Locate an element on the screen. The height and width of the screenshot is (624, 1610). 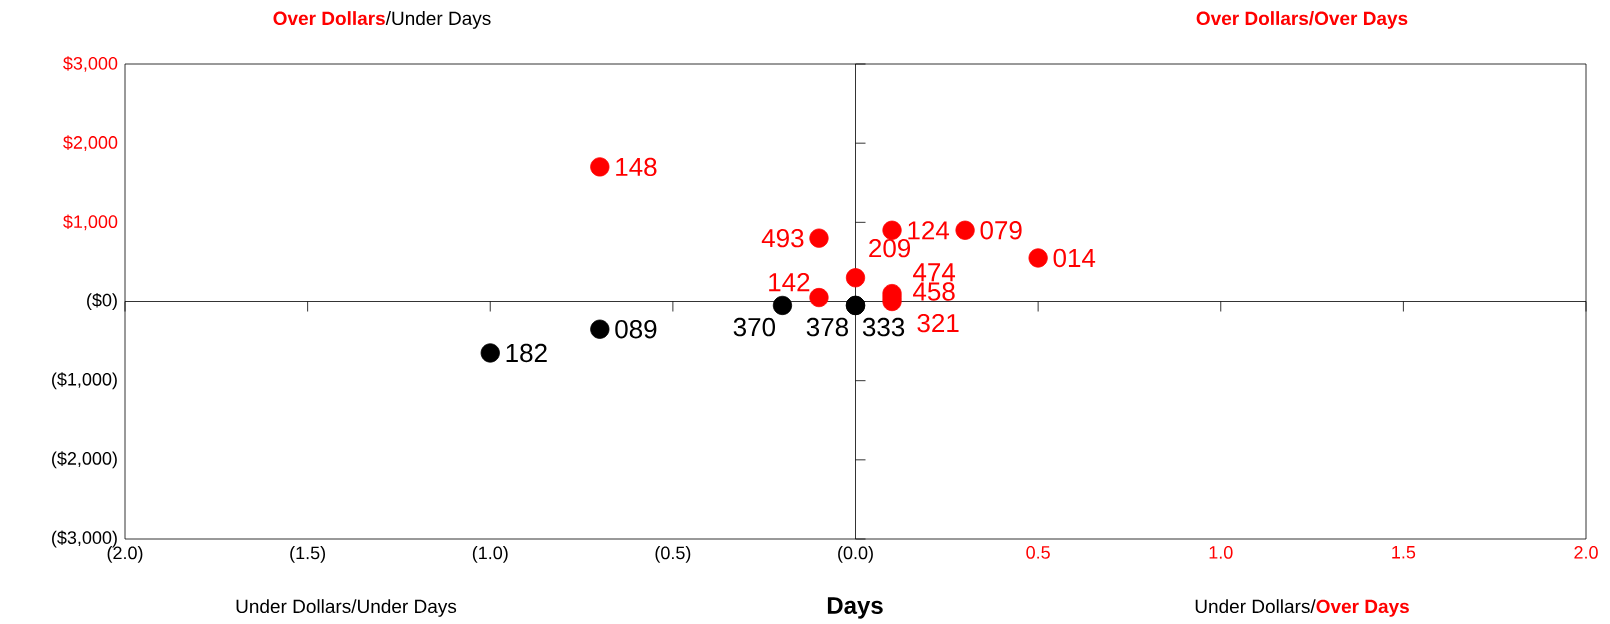
annotation: 378 is located at coordinates (827, 327).